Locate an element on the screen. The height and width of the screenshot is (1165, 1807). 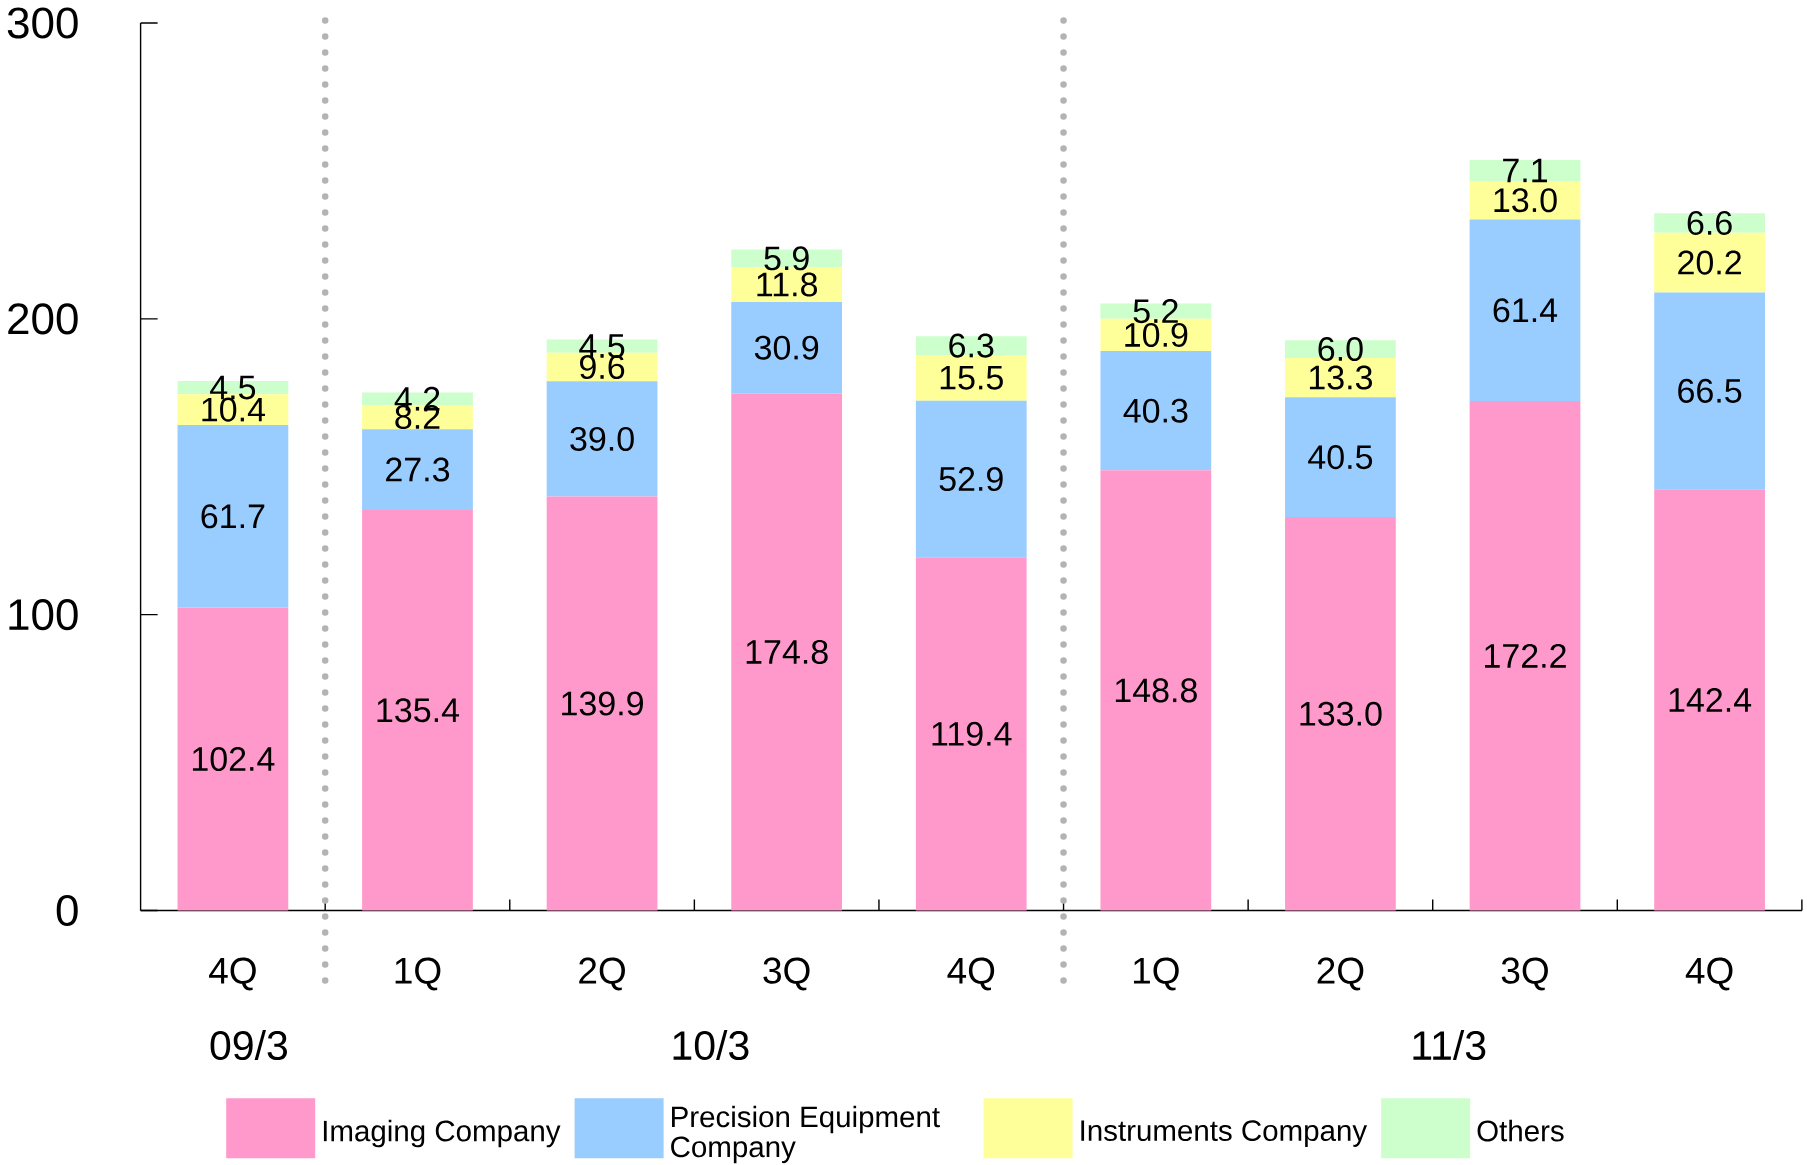
data-label: 135.4 is located at coordinates (418, 710).